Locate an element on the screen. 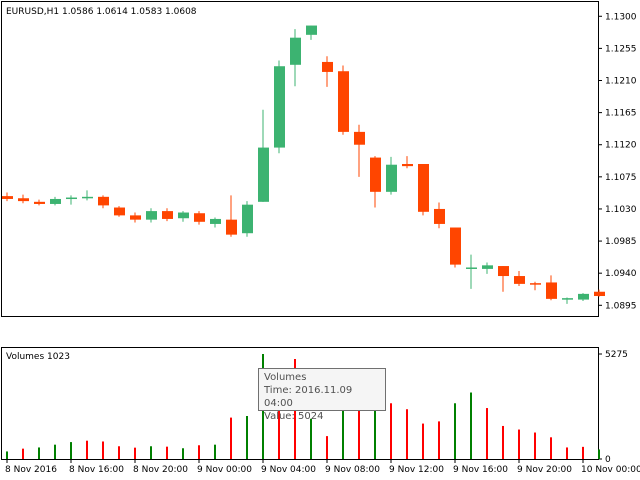  volume-axis: 5275 0 is located at coordinates (613, 407).